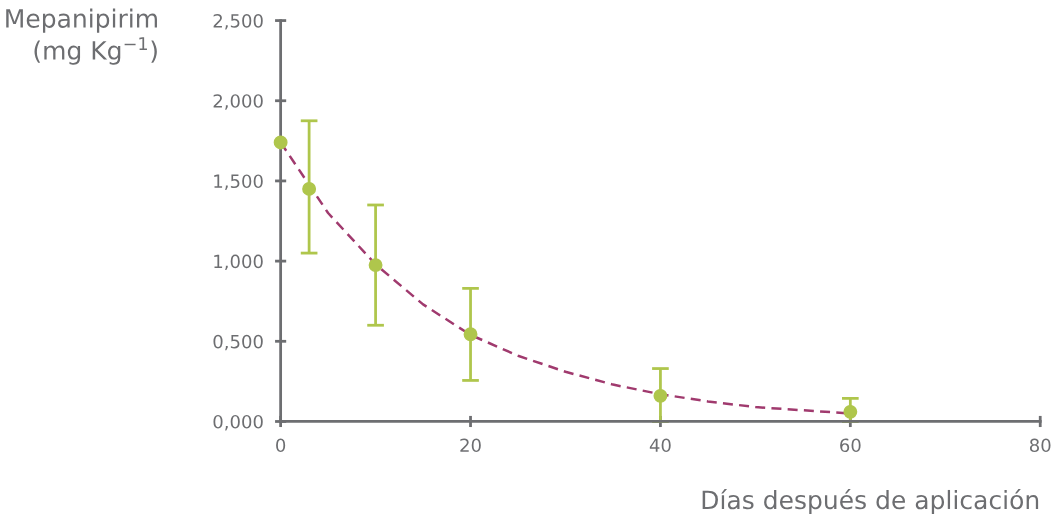 This screenshot has width=1055, height=514. Describe the element at coordinates (238, 422) in the screenshot. I see `y-tick-label: 0,000` at that location.